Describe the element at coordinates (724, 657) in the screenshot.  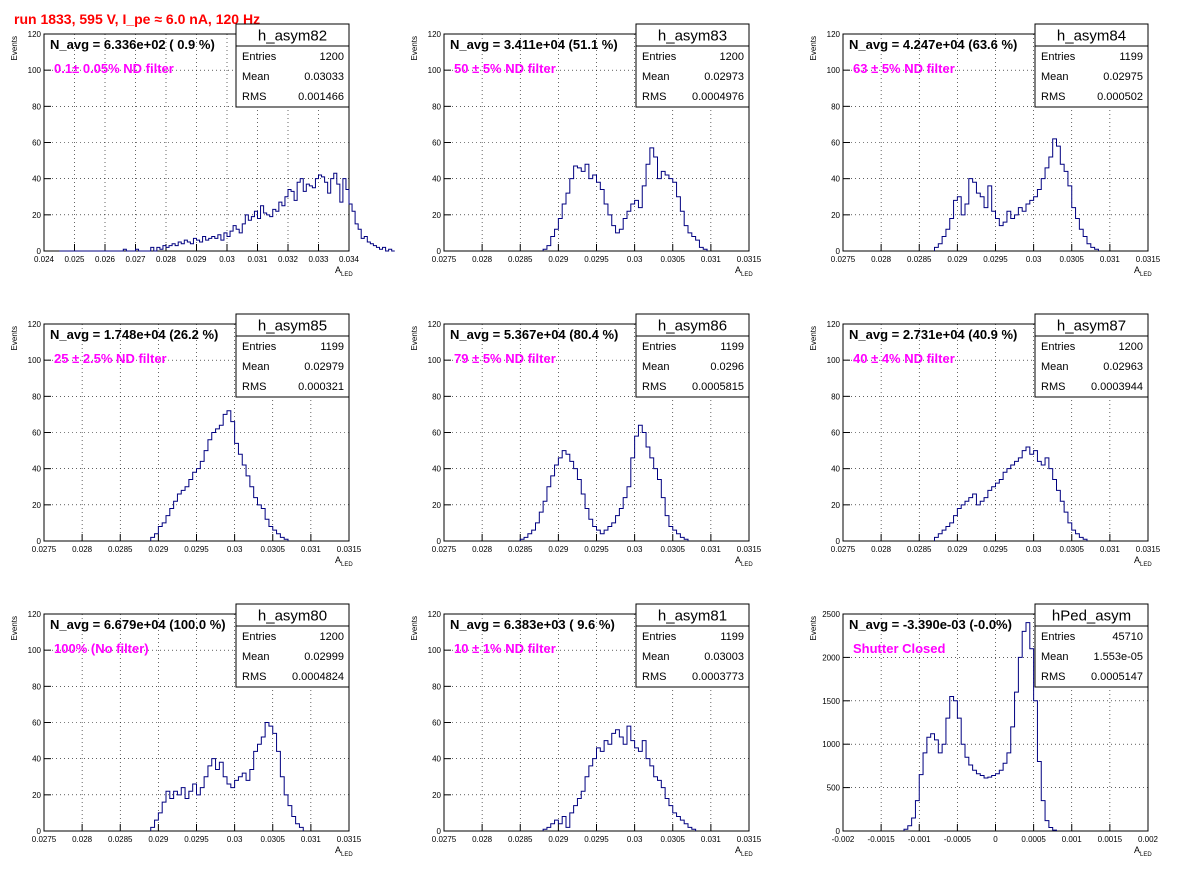
I see `stats-value-mean: 0.03003` at that location.